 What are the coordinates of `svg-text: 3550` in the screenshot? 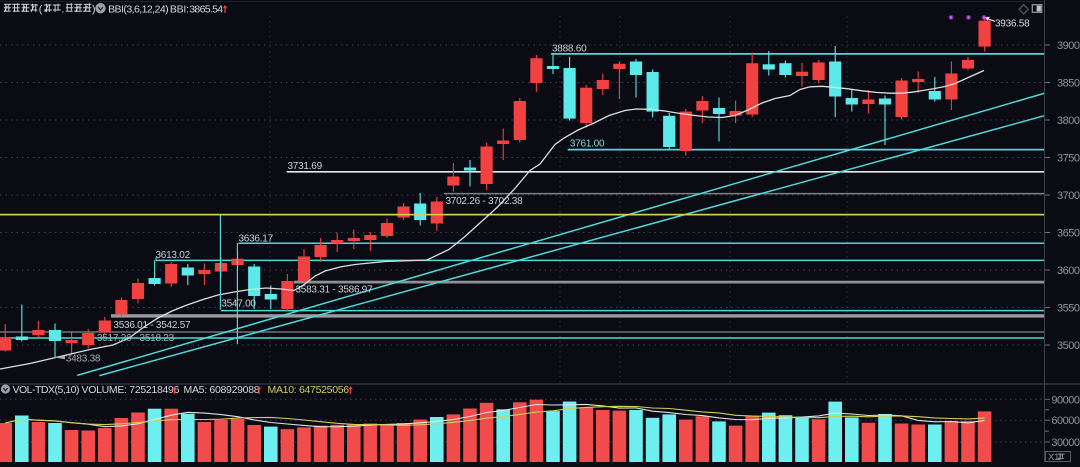 It's located at (1068, 309).